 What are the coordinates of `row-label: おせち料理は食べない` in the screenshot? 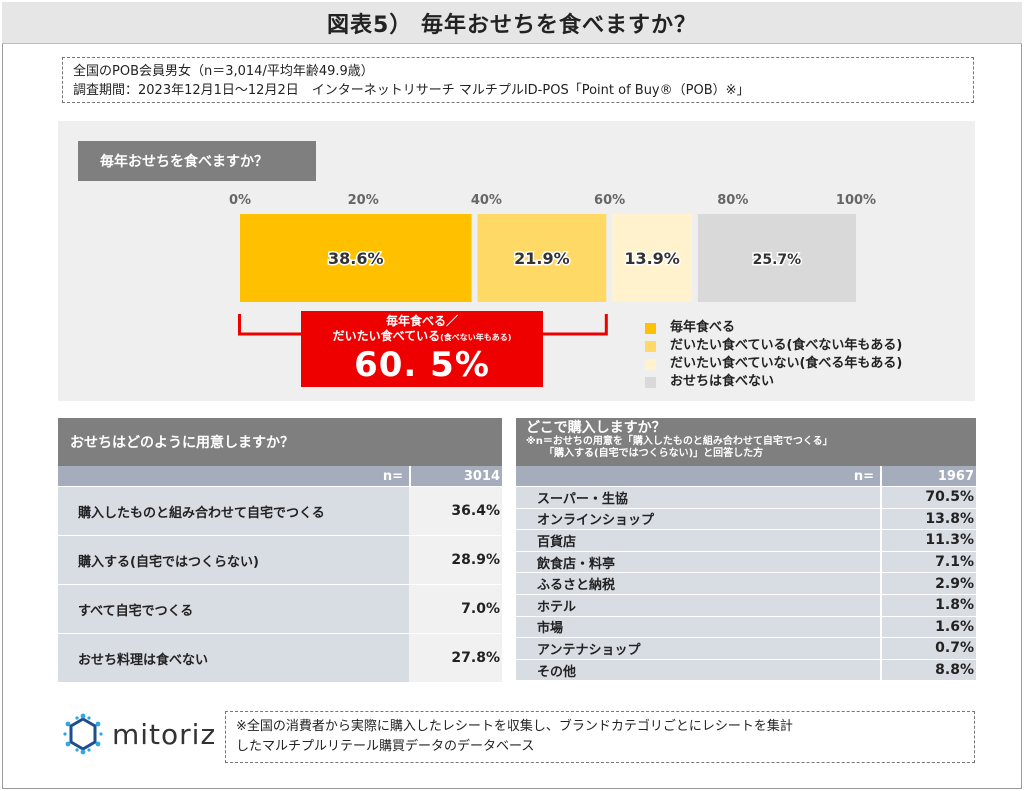 It's located at (233, 658).